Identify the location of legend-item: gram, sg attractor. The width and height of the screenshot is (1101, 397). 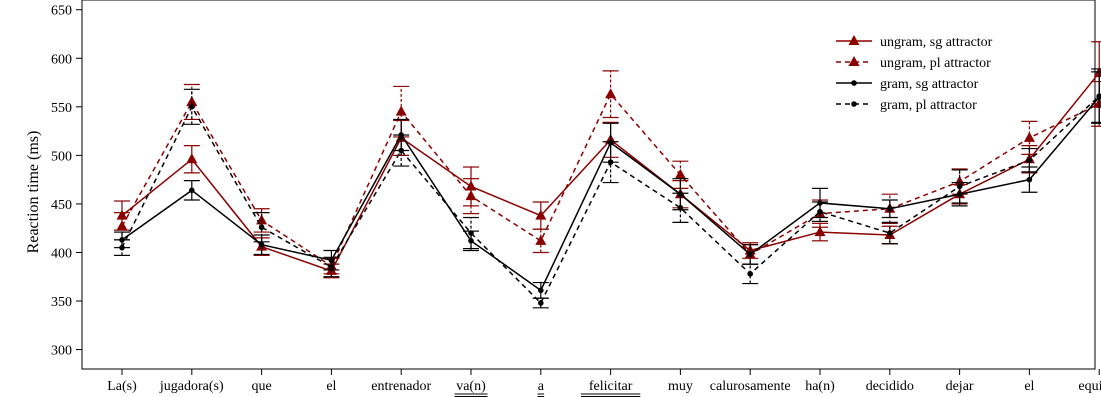
(907, 84).